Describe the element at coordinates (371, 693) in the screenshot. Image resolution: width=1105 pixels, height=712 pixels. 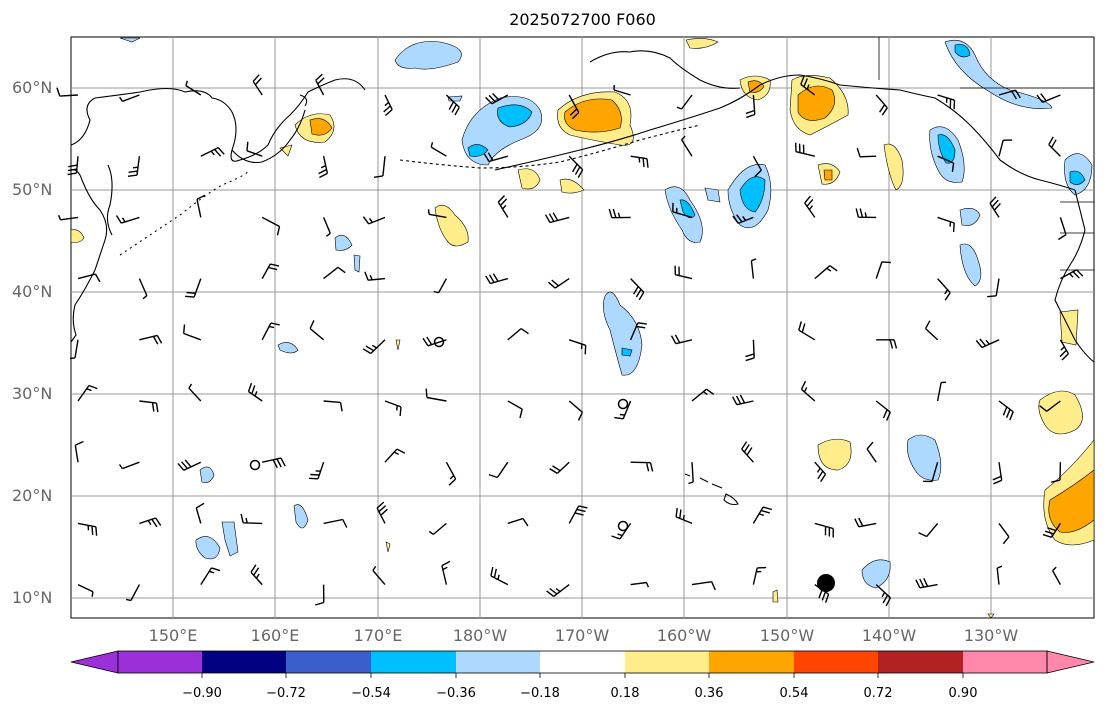
I see `colorbar-tick-label: −0.54` at that location.